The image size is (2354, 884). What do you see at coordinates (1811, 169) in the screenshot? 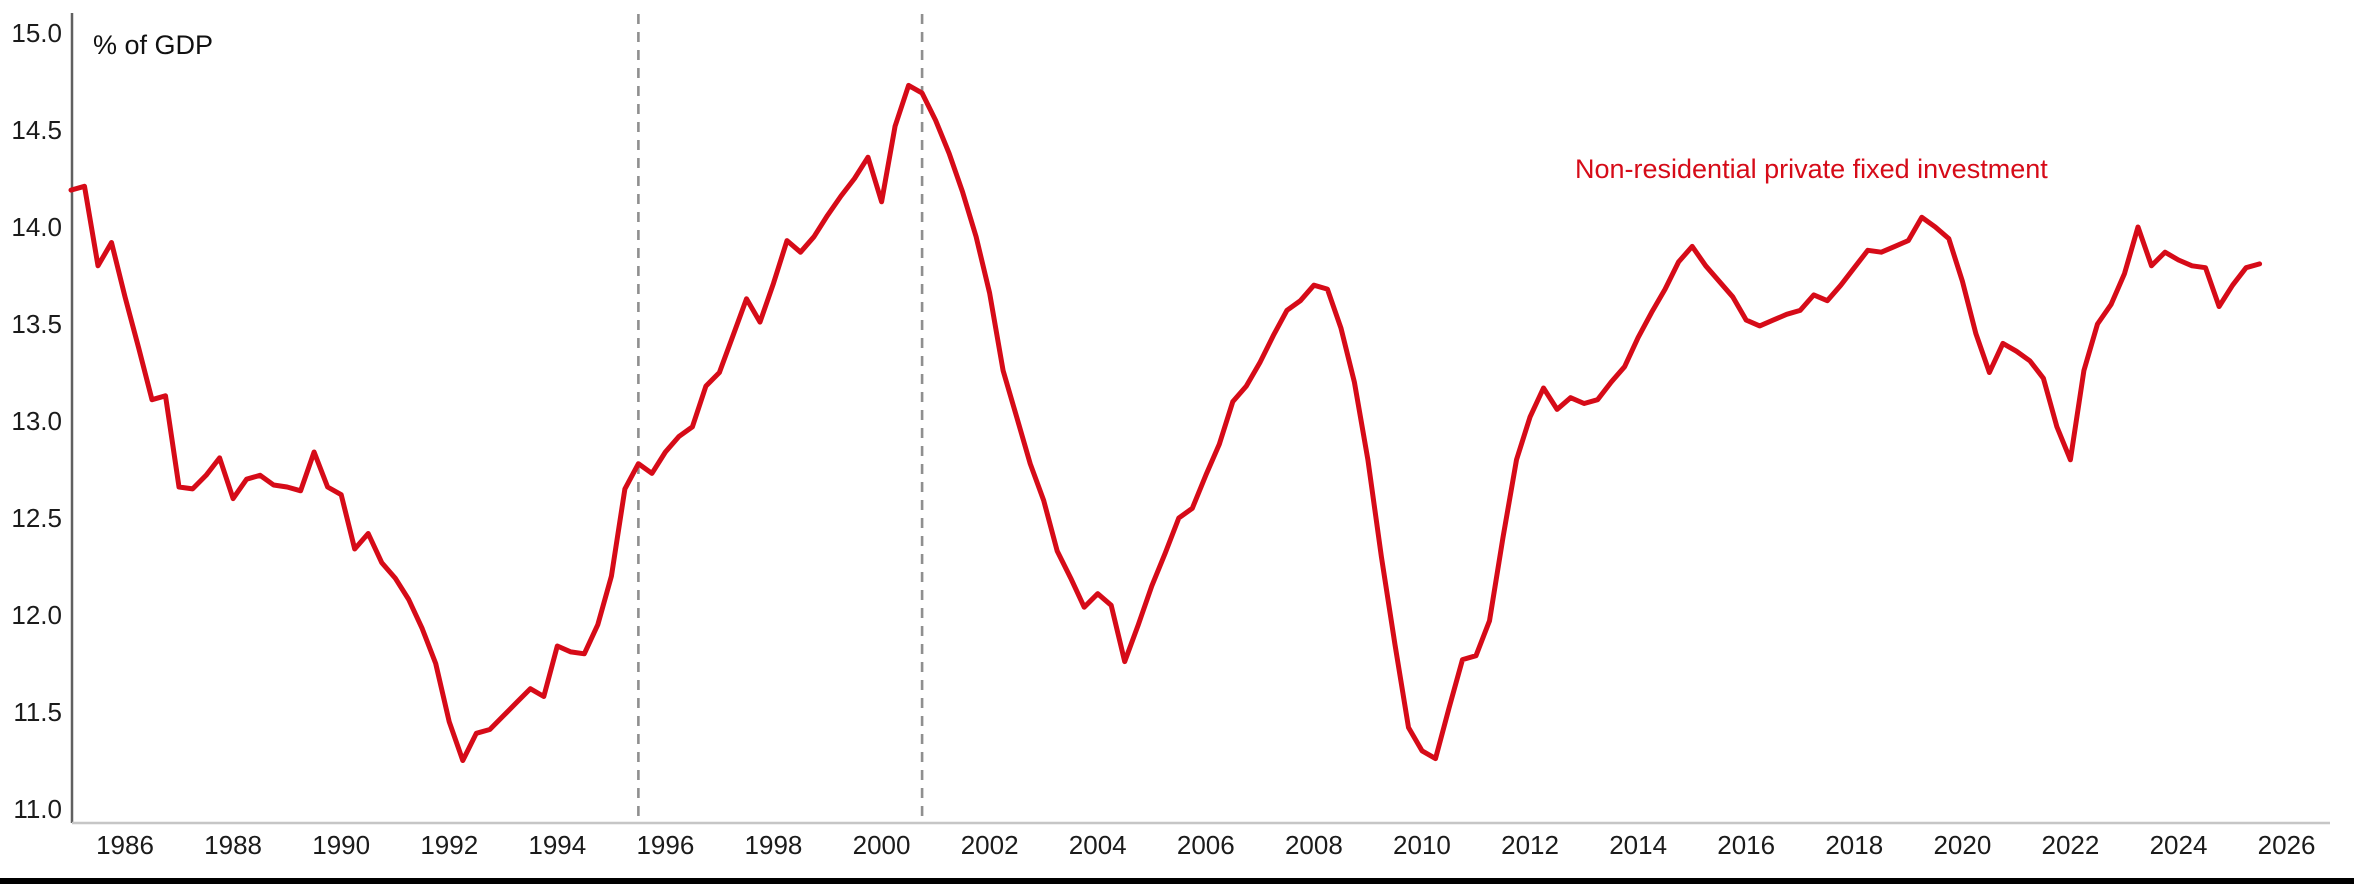
I see `series-legend-label: Non-residential private fixed investment` at bounding box center [1811, 169].